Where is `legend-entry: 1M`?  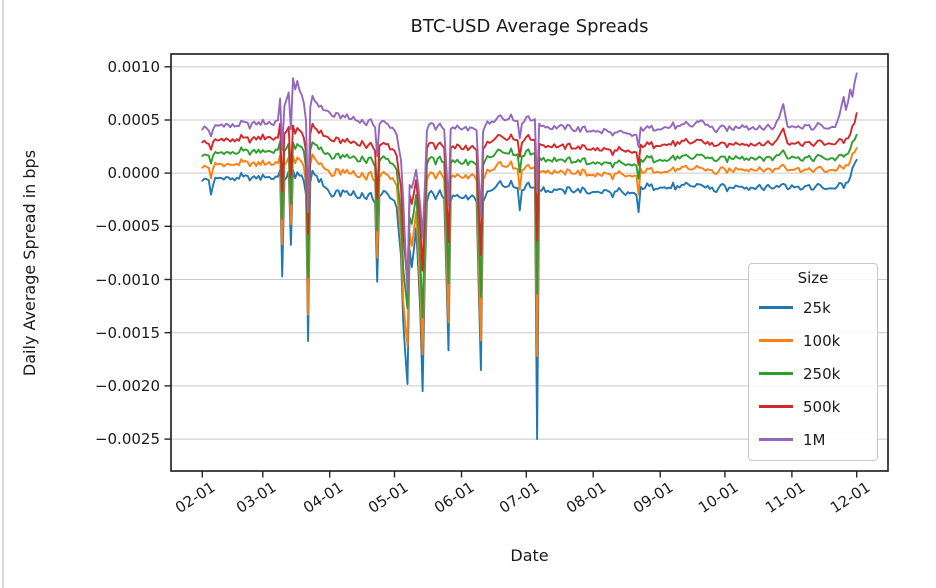 legend-entry: 1M is located at coordinates (813, 439).